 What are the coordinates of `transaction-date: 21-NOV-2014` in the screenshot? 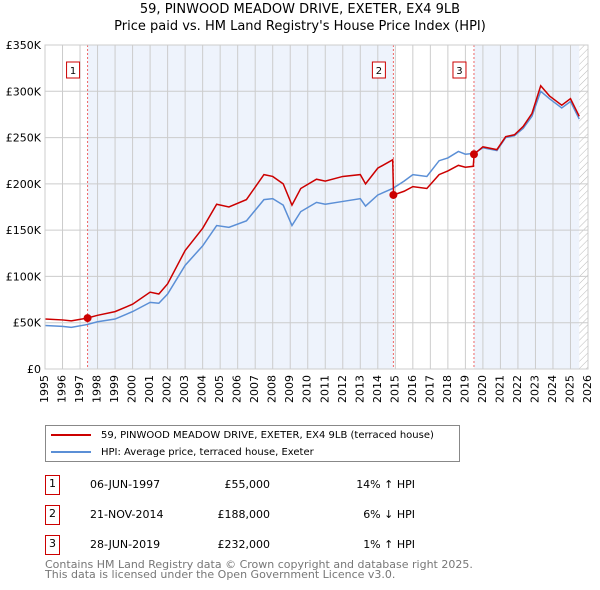 It's located at (127, 514).